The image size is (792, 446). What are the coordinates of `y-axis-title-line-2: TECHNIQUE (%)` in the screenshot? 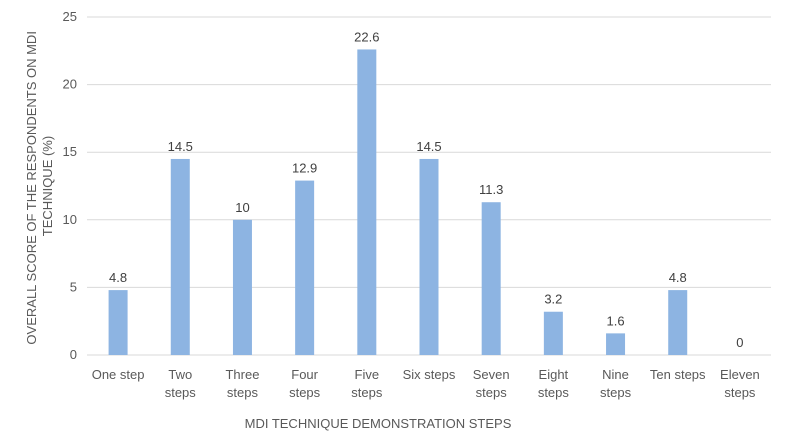 It's located at (47, 186).